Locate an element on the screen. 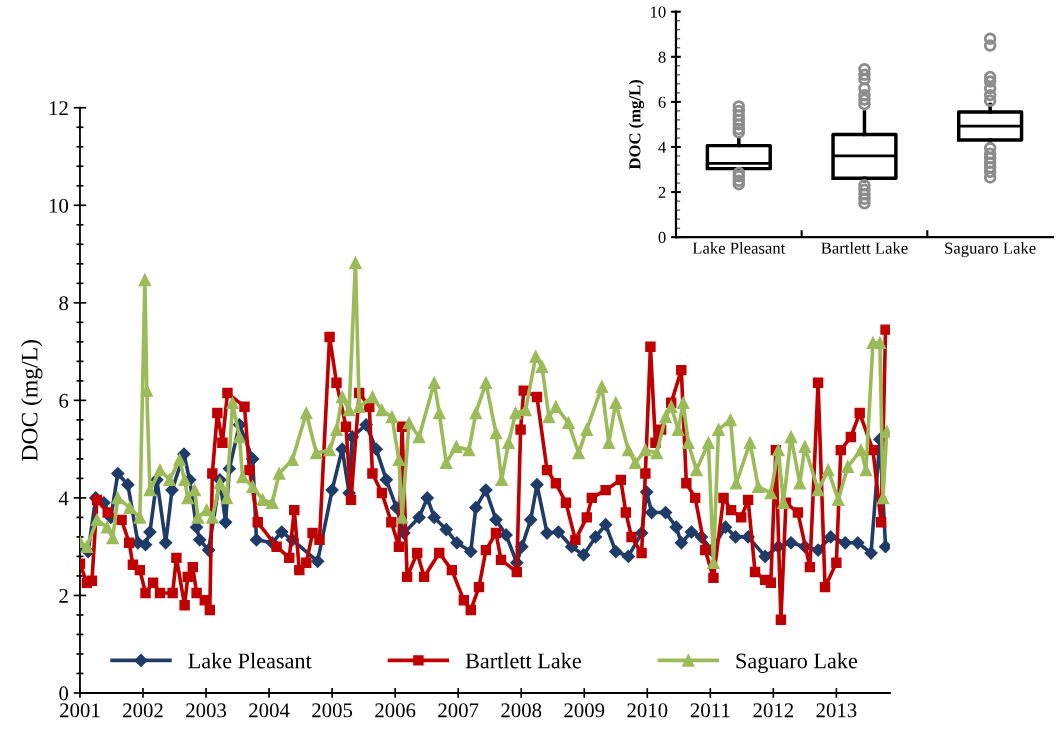  x-tick-label: Lake Pleasant is located at coordinates (739, 248).